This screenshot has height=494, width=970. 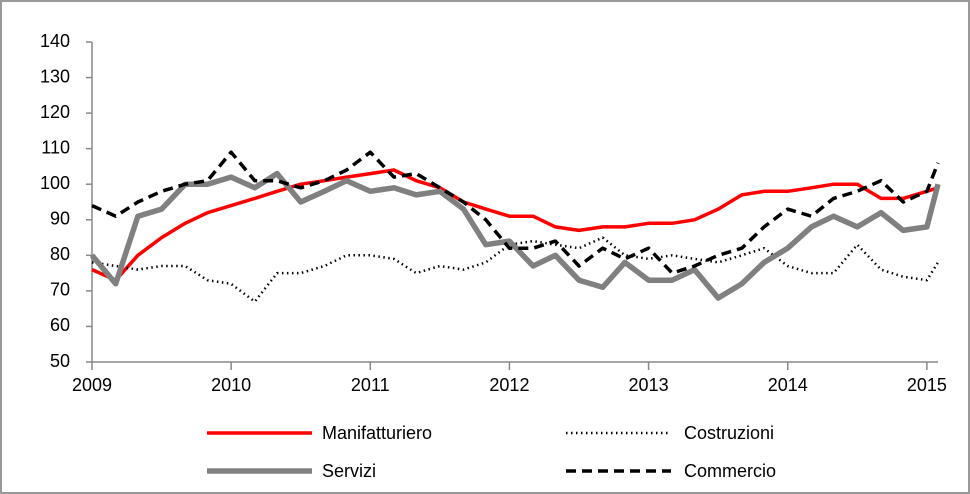 I want to click on series-line, so click(x=515, y=269).